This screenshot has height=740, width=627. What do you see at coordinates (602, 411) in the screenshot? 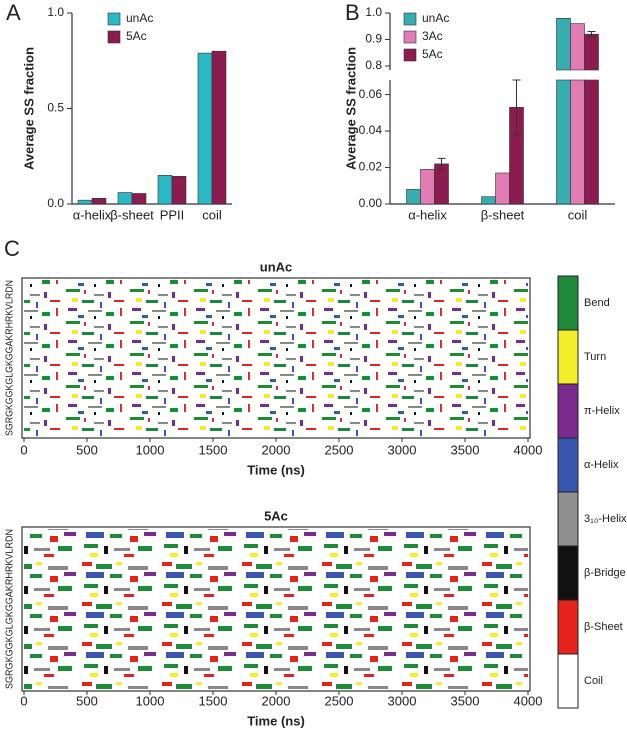
I see `colorbar-label: π-Helix` at bounding box center [602, 411].